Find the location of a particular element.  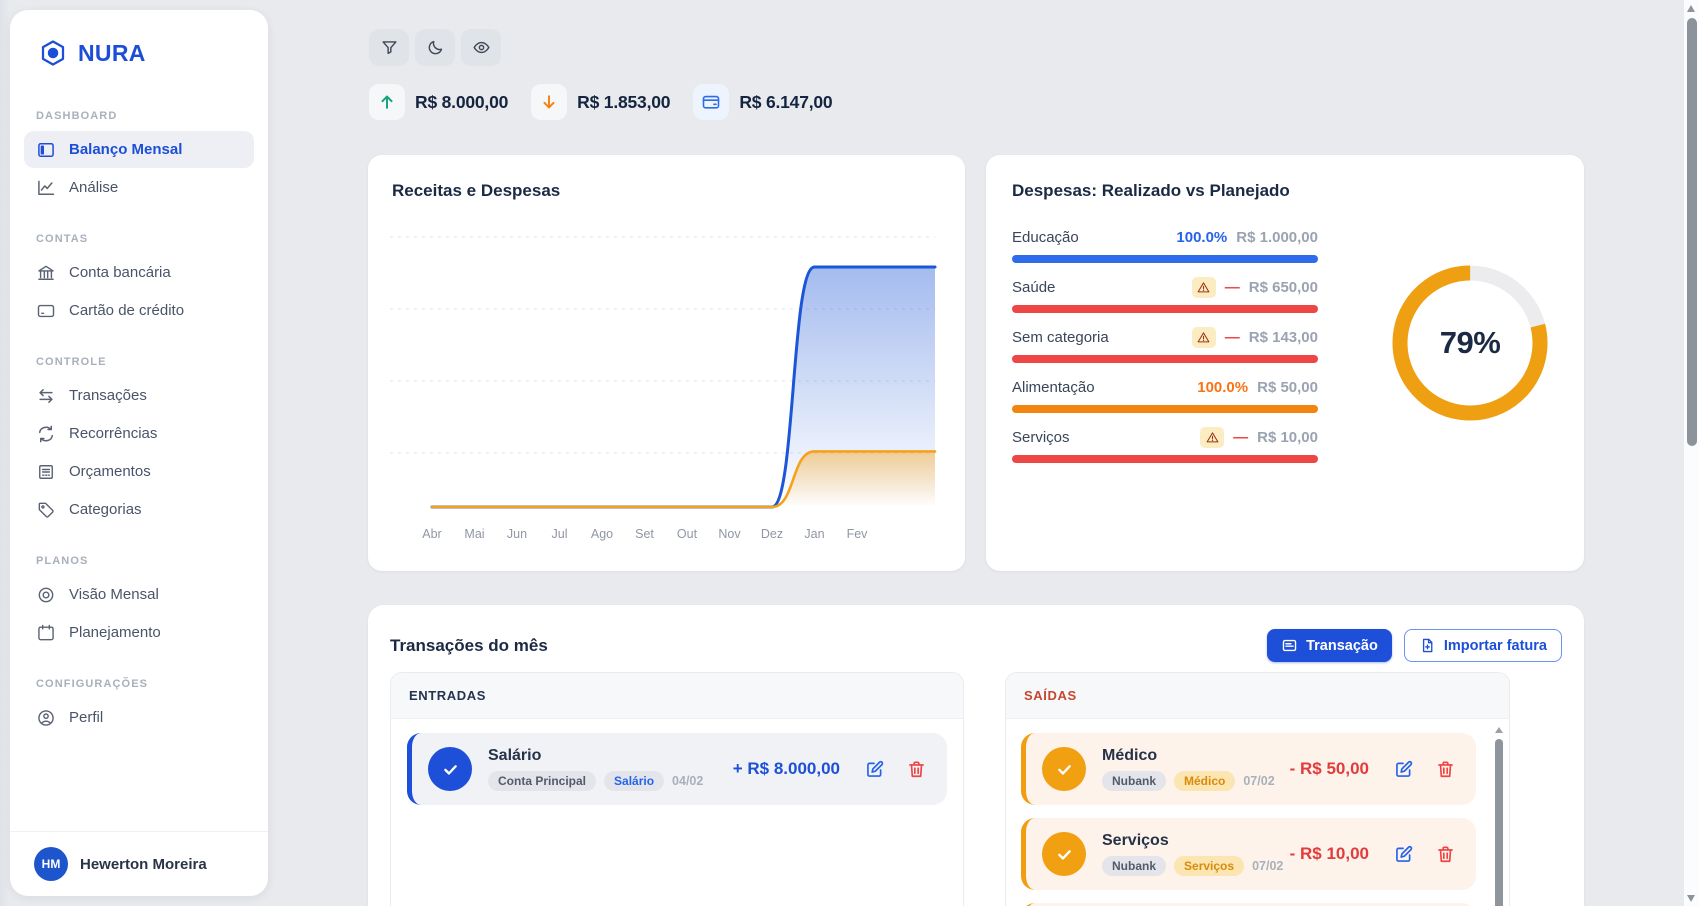

sidebar-item-conta-bancaria: Conta bancária is located at coordinates (139, 272).